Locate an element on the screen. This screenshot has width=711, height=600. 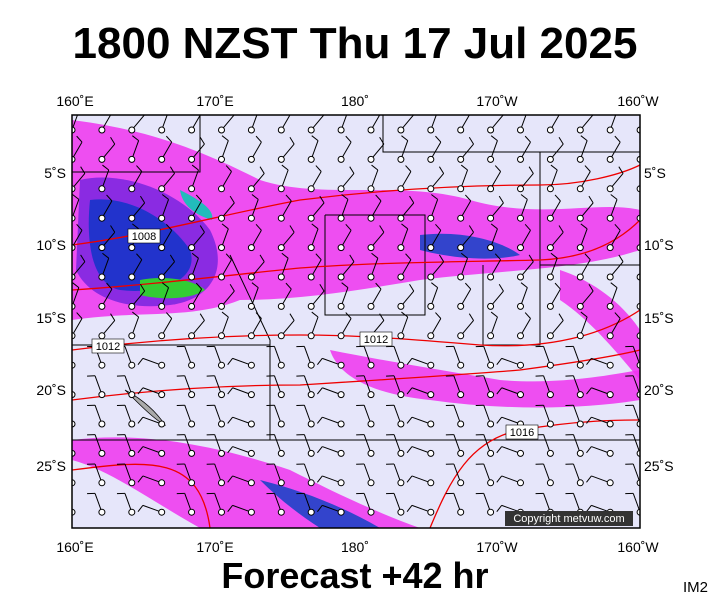
title: 1800 NZST Thu 17 Jul 2025 is located at coordinates (355, 43).